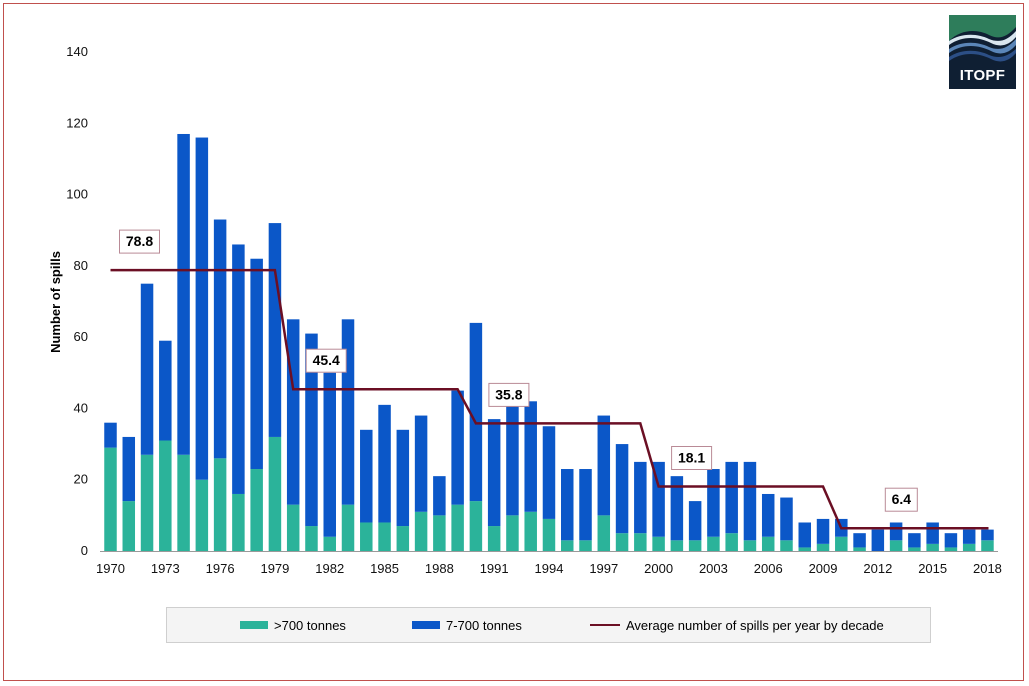 Image resolution: width=1029 pixels, height=686 pixels. I want to click on x-tick-label: 1973, so click(165, 568).